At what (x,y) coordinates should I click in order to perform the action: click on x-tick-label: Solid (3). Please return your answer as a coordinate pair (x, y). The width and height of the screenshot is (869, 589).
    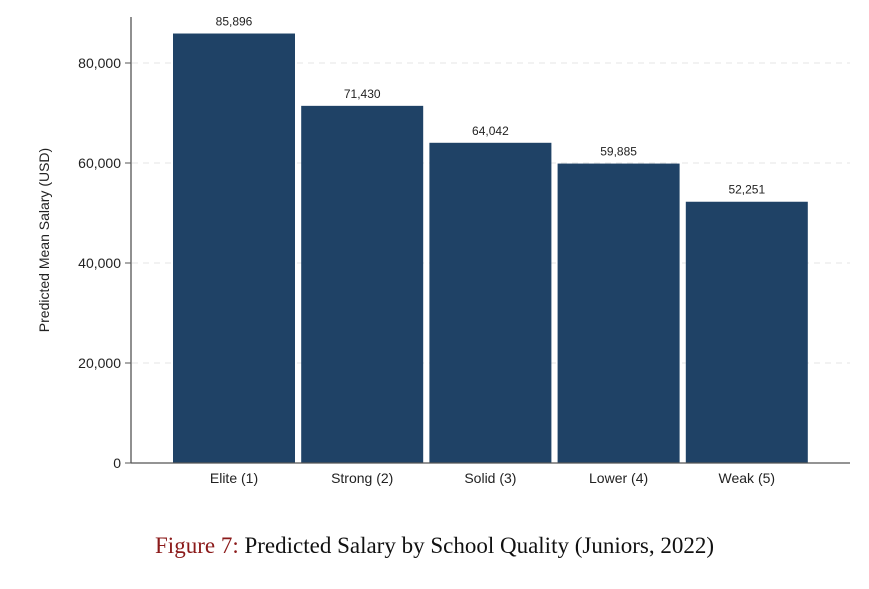
    Looking at the image, I should click on (490, 478).